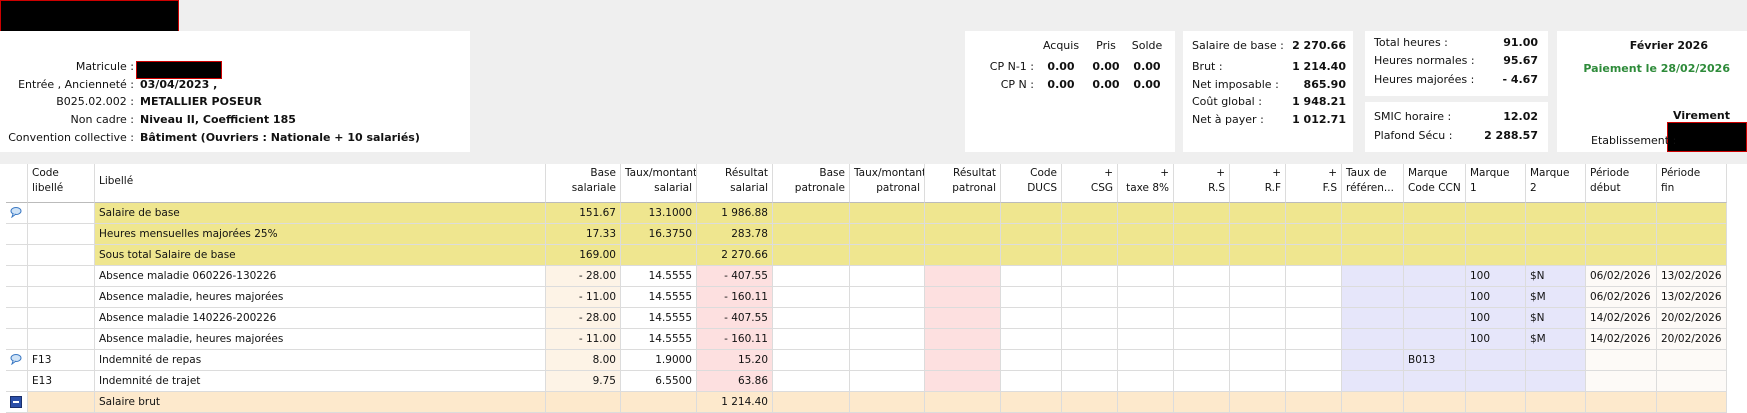  Describe the element at coordinates (1520, 116) in the screenshot. I see `rate-value: 12.02` at that location.